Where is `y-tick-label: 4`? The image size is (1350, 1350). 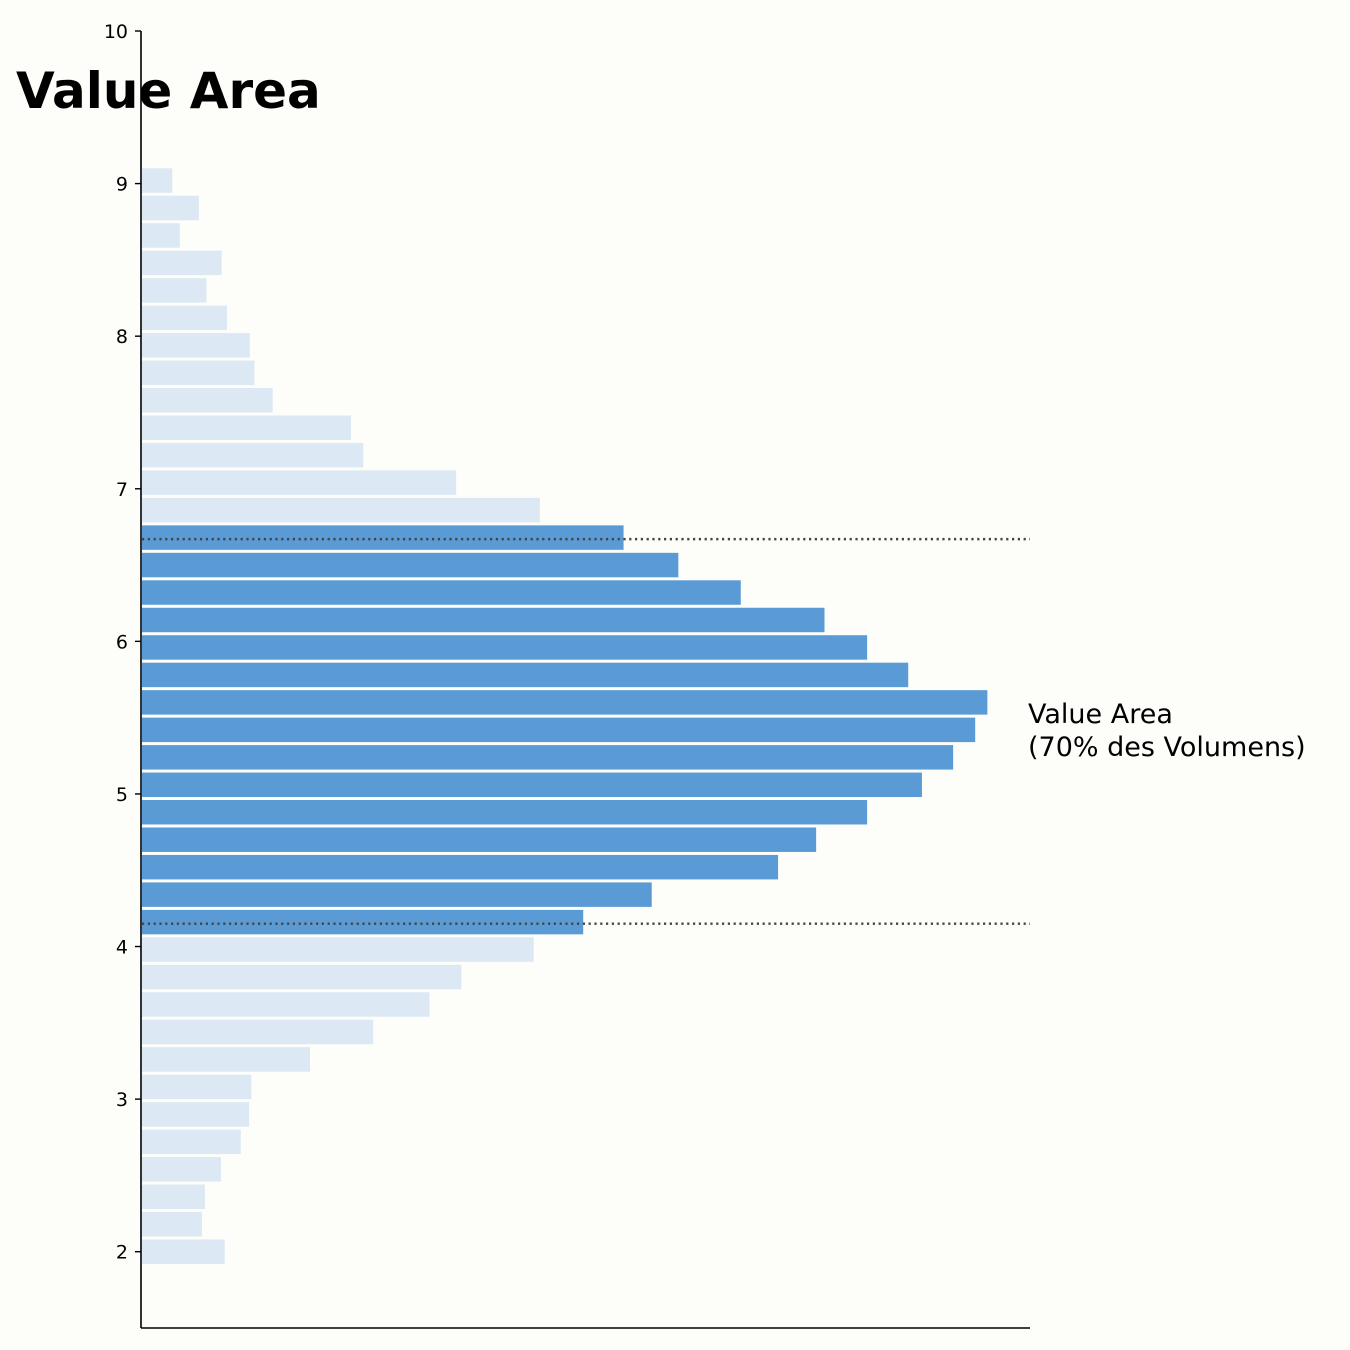 y-tick-label: 4 is located at coordinates (122, 948).